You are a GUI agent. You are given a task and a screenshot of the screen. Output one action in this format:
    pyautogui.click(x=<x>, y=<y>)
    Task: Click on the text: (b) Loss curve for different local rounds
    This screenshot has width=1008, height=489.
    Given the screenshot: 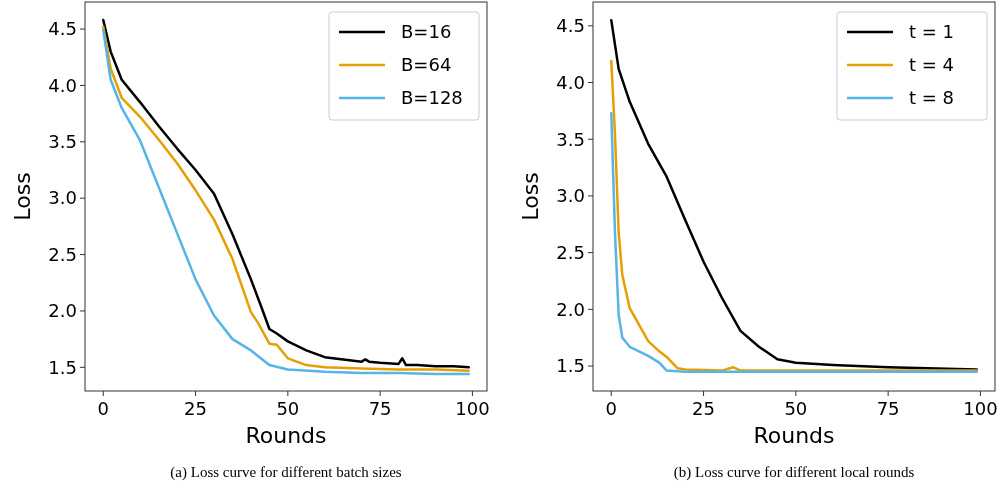 What is the action you would take?
    pyautogui.click(x=794, y=472)
    